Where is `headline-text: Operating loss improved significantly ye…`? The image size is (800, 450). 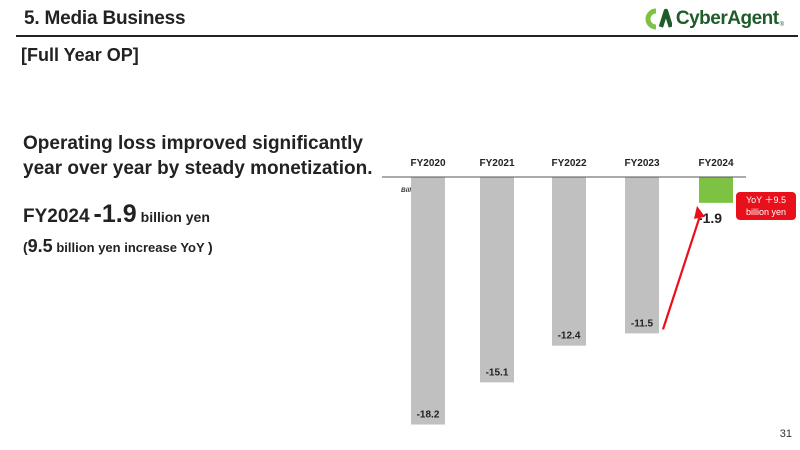
headline-text: Operating loss improved significantly ye… is located at coordinates (198, 156).